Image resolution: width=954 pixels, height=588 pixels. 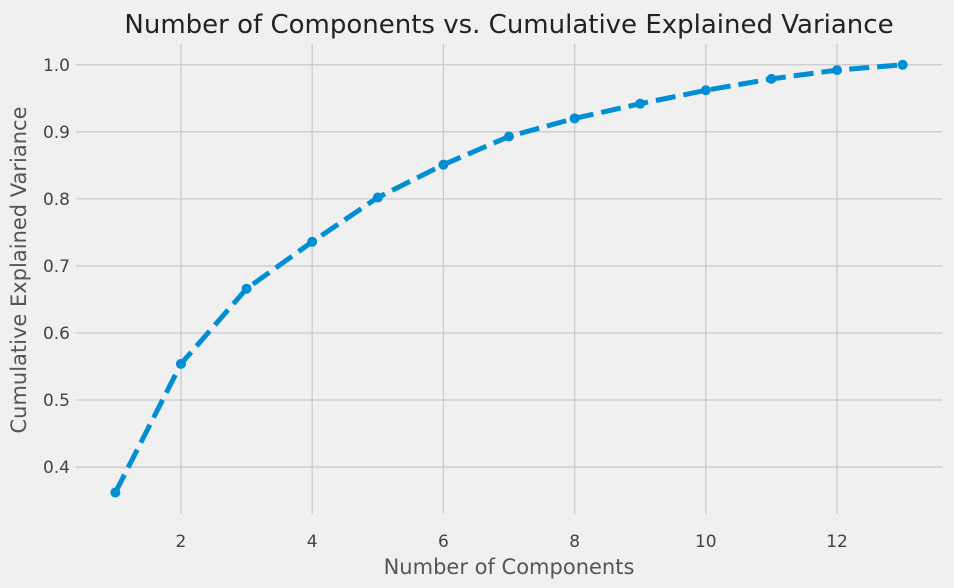 I want to click on y-axis-title: Cumulative Explained Variance, so click(x=19, y=269).